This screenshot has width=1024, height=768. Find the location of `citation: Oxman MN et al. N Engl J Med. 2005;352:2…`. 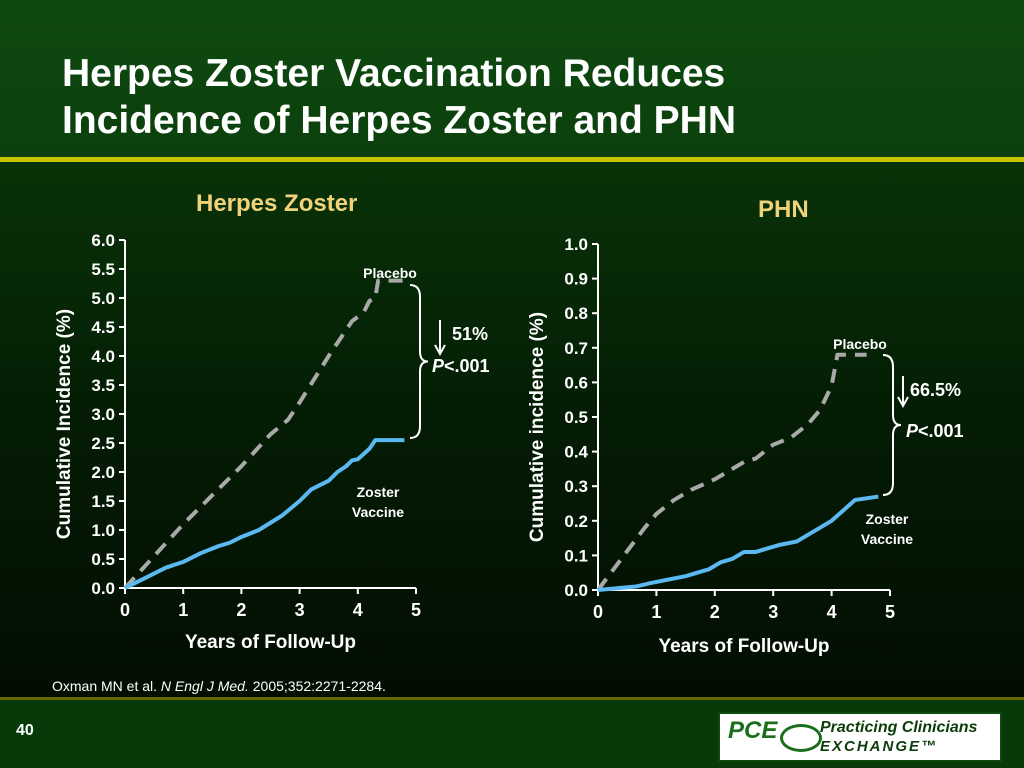

citation: Oxman MN et al. N Engl J Med. 2005;352:2… is located at coordinates (219, 686).